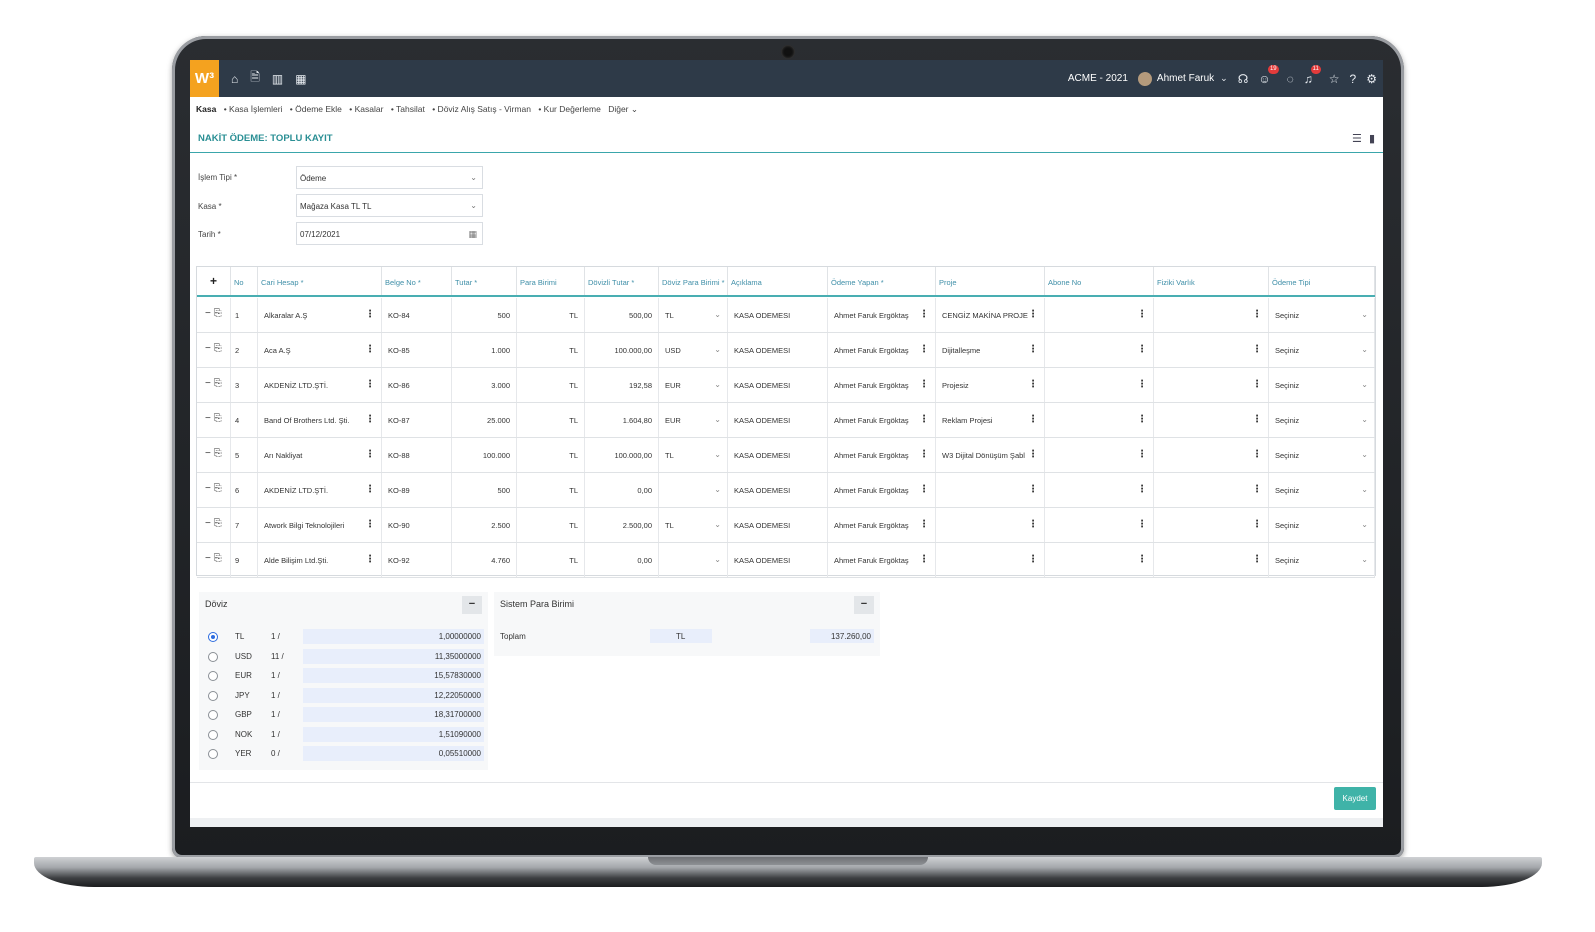 This screenshot has height=932, width=1595. What do you see at coordinates (1290, 78) in the screenshot?
I see `chat-icon: ◌` at bounding box center [1290, 78].